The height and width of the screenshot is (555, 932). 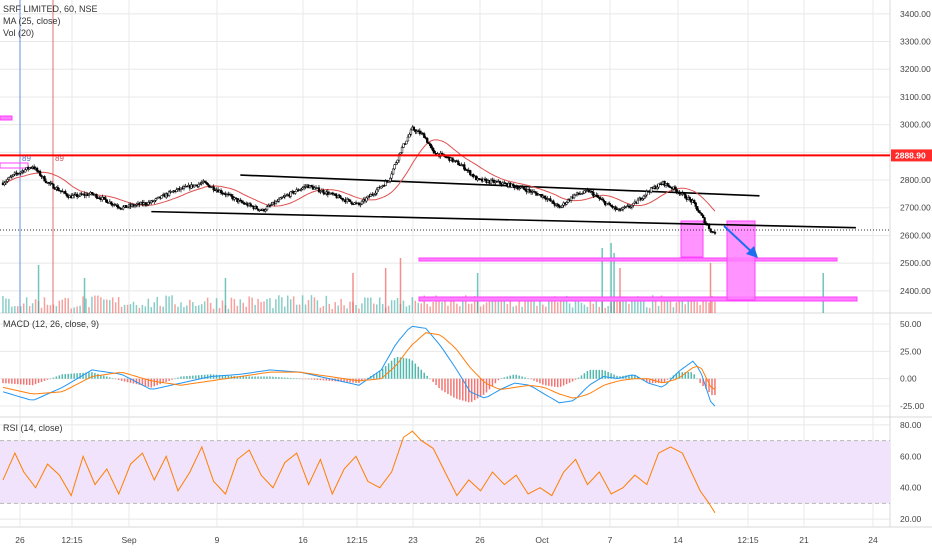 I want to click on arrow-shaft, so click(x=739, y=240).